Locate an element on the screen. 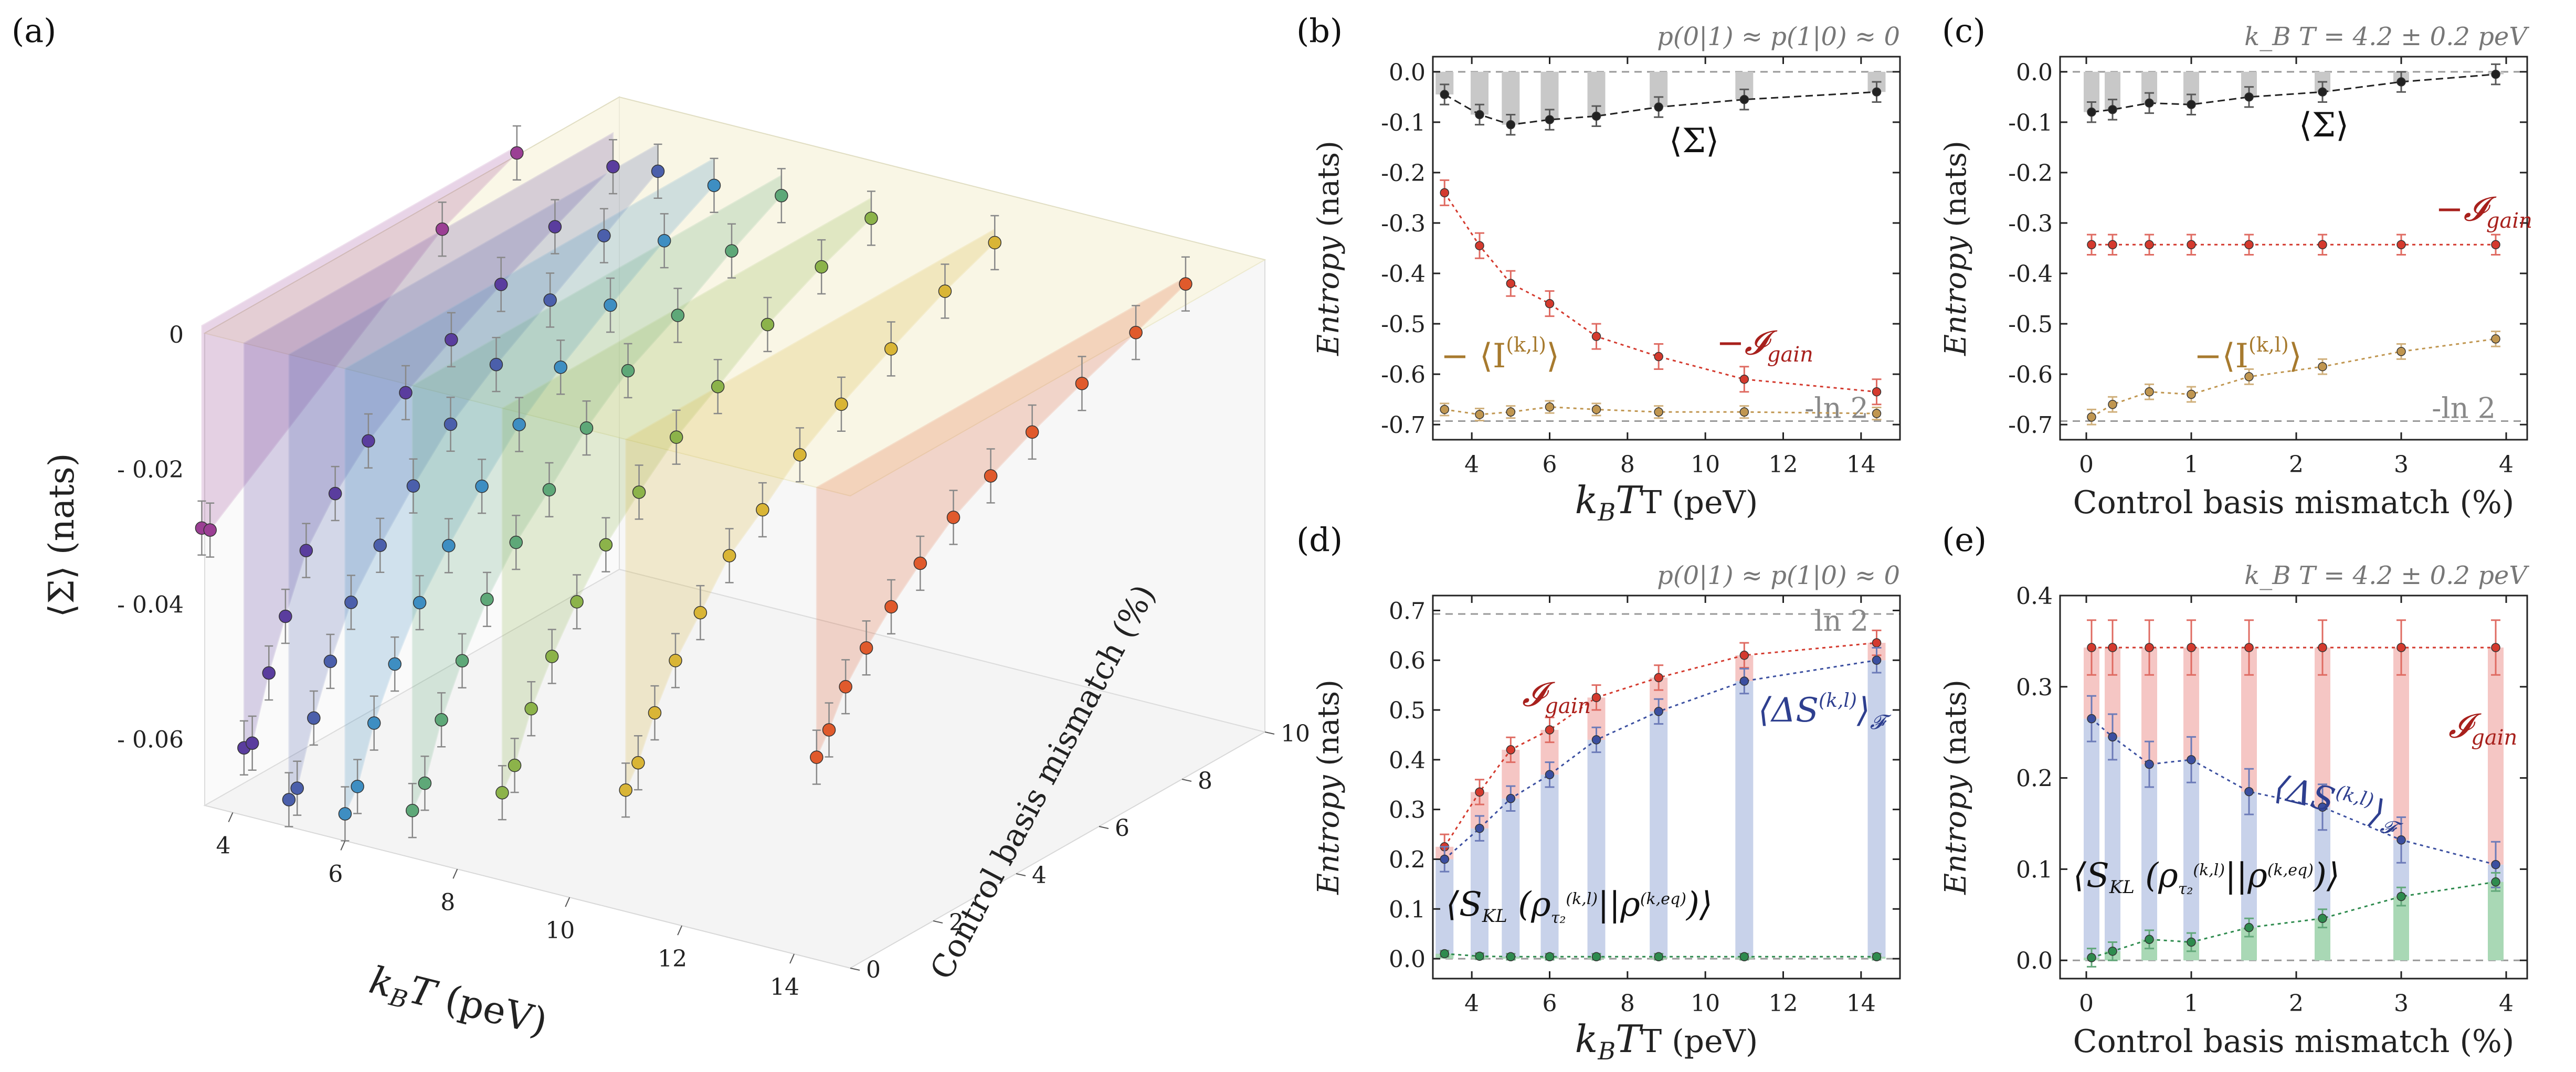 The height and width of the screenshot is (1072, 2576). mutual-info-annotation: −⟨I(k,l)⟩ is located at coordinates (2248, 355).